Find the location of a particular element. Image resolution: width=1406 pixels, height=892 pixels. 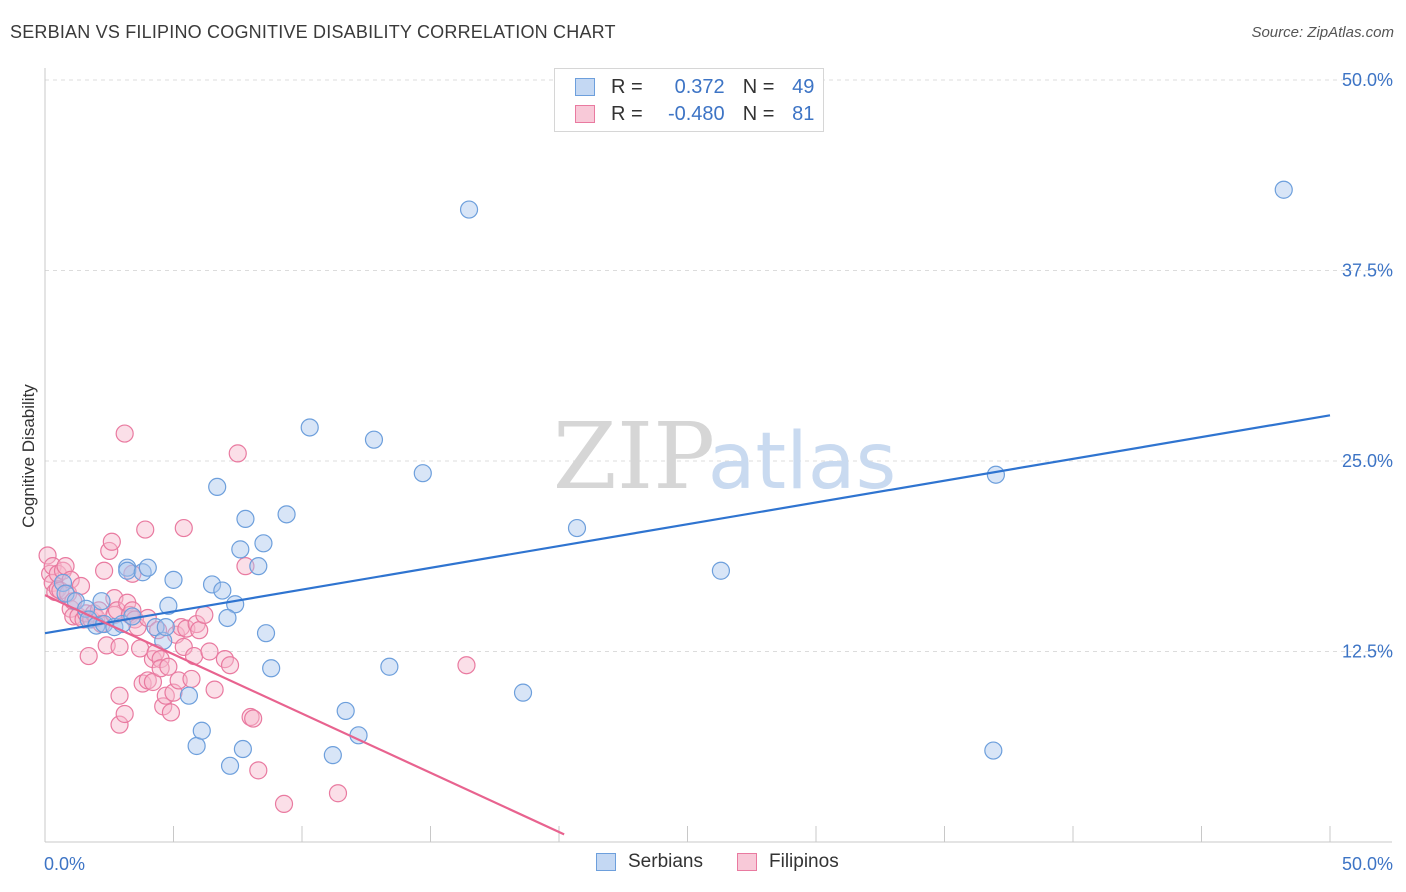

serbians-n-label: N = is located at coordinates (758, 86).